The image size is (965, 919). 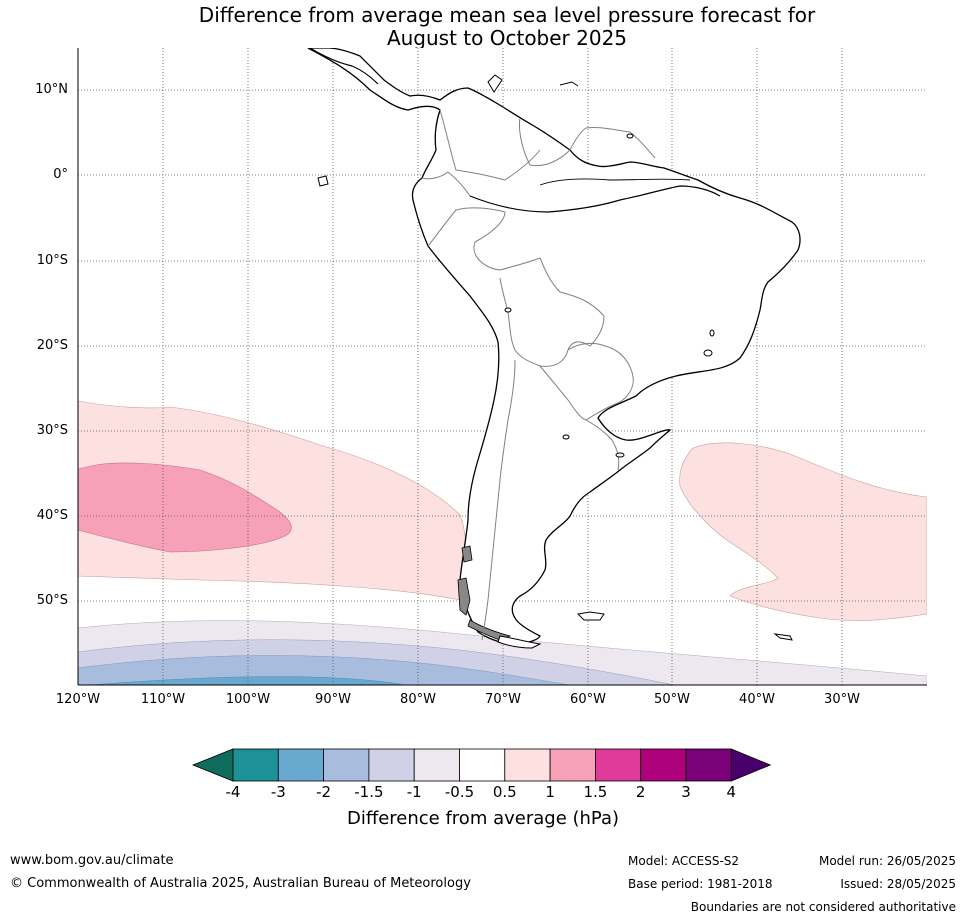 What do you see at coordinates (483, 818) in the screenshot?
I see `colorbar-title: Difference from average (hPa)` at bounding box center [483, 818].